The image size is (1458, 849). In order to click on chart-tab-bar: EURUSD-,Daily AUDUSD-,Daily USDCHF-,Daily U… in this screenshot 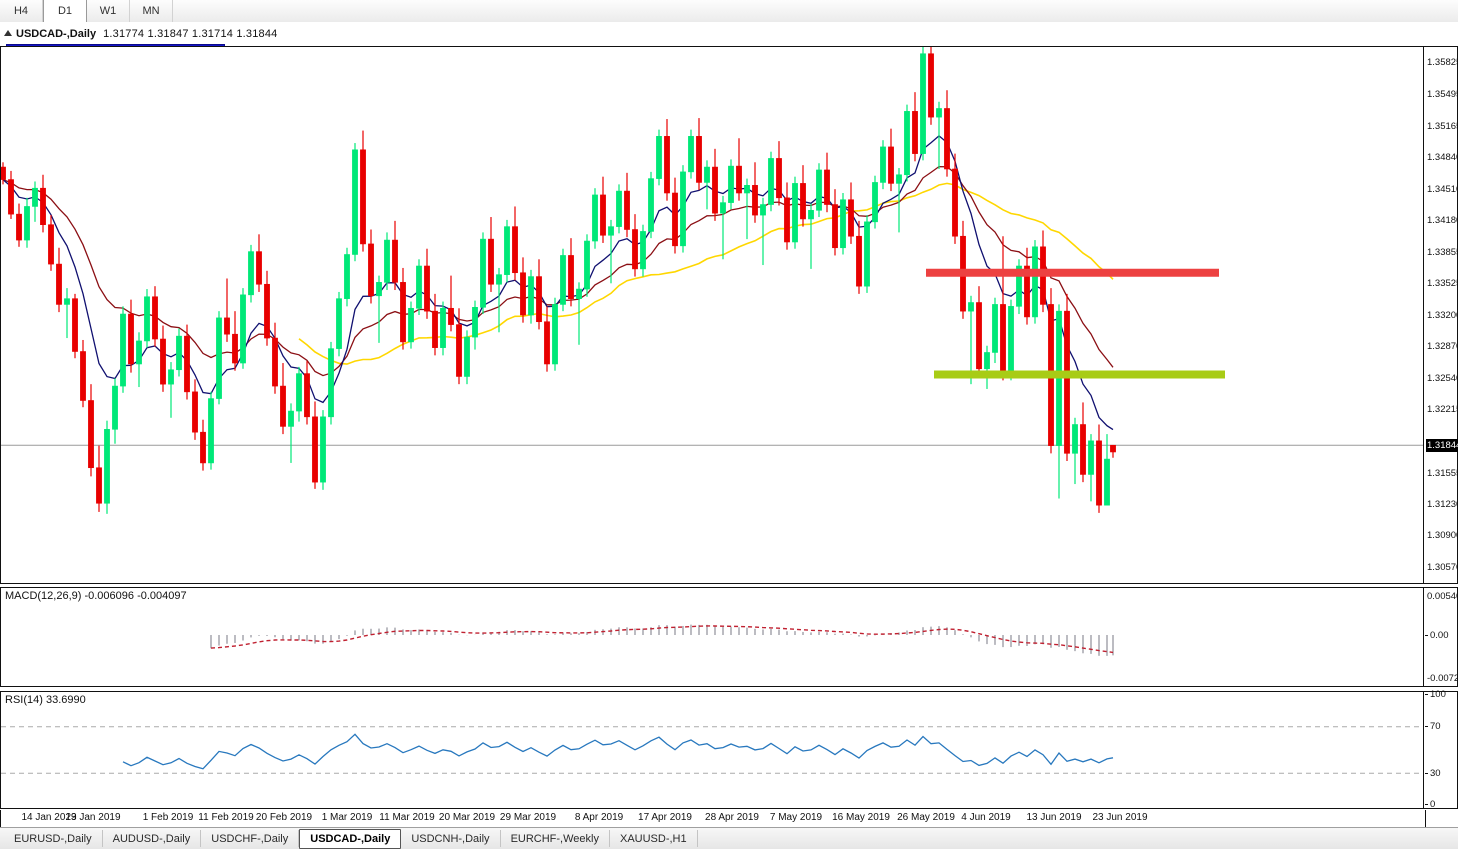, I will do `click(729, 838)`.